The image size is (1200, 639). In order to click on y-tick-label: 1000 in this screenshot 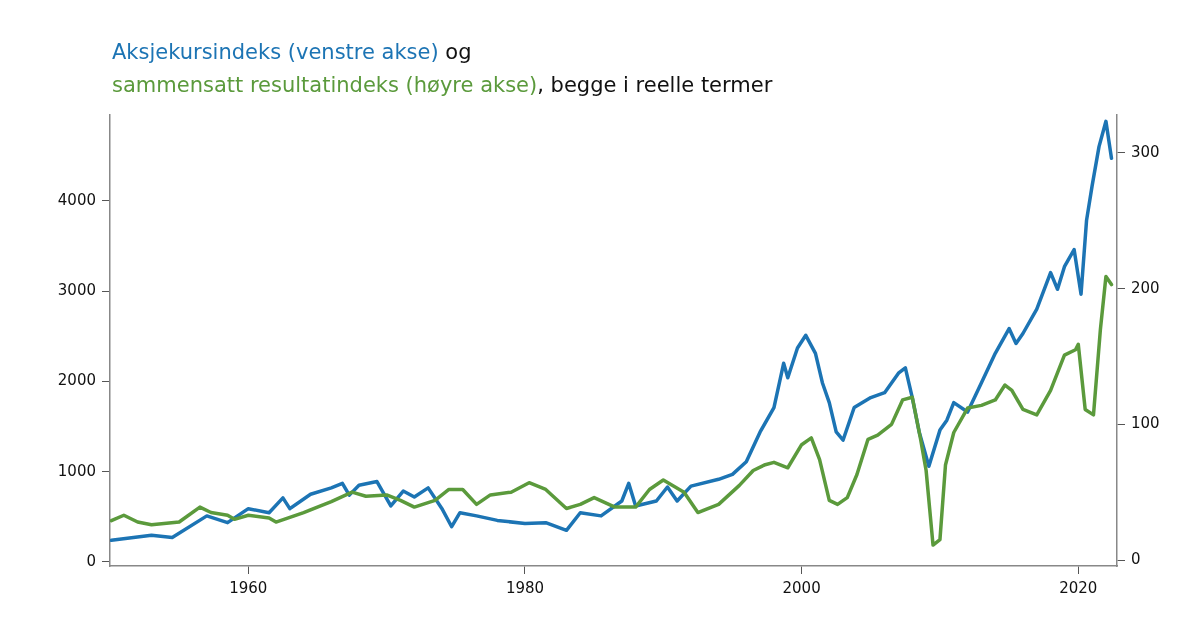, I will do `click(76, 470)`.